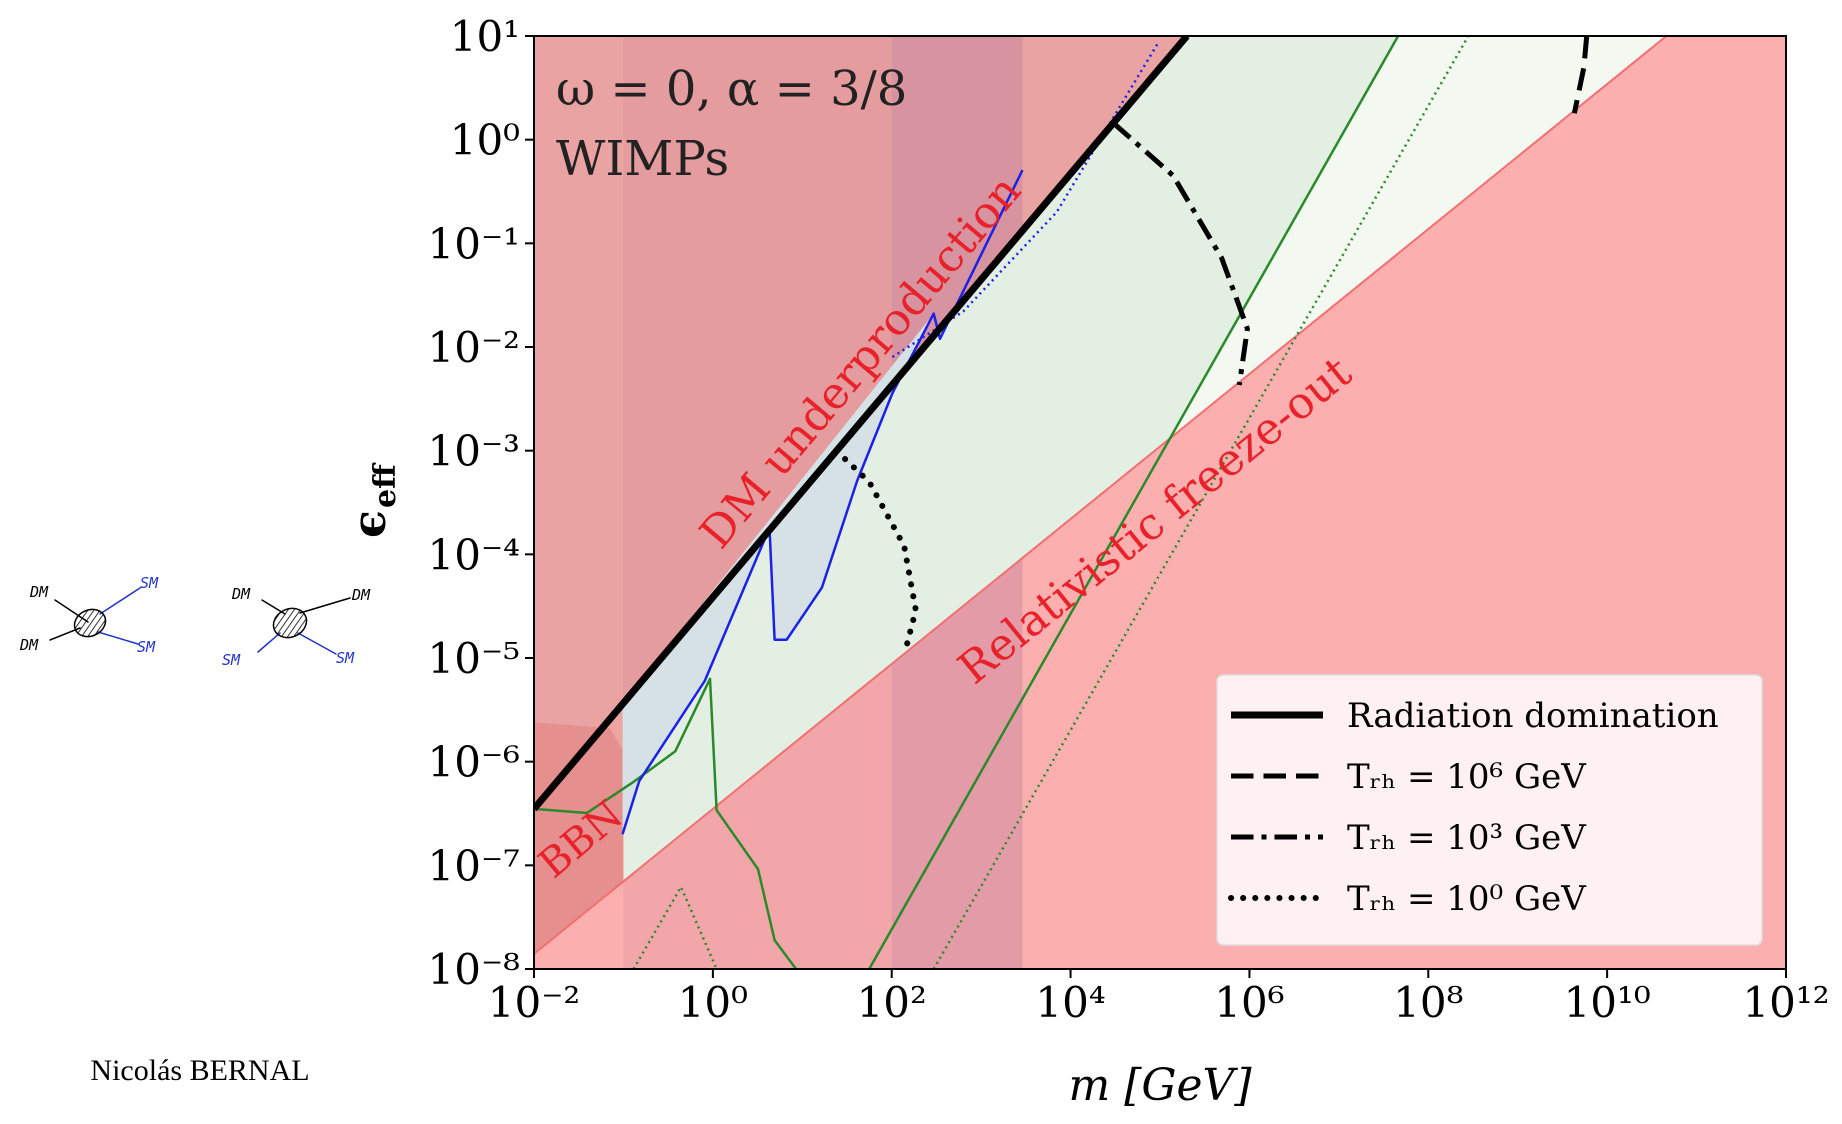 This screenshot has height=1124, width=1842. What do you see at coordinates (778, 574) in the screenshot?
I see `allowed-region` at bounding box center [778, 574].